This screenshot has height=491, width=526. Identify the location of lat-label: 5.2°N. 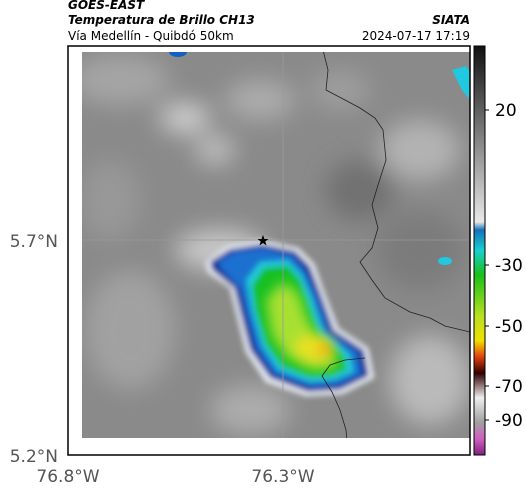
(34, 457).